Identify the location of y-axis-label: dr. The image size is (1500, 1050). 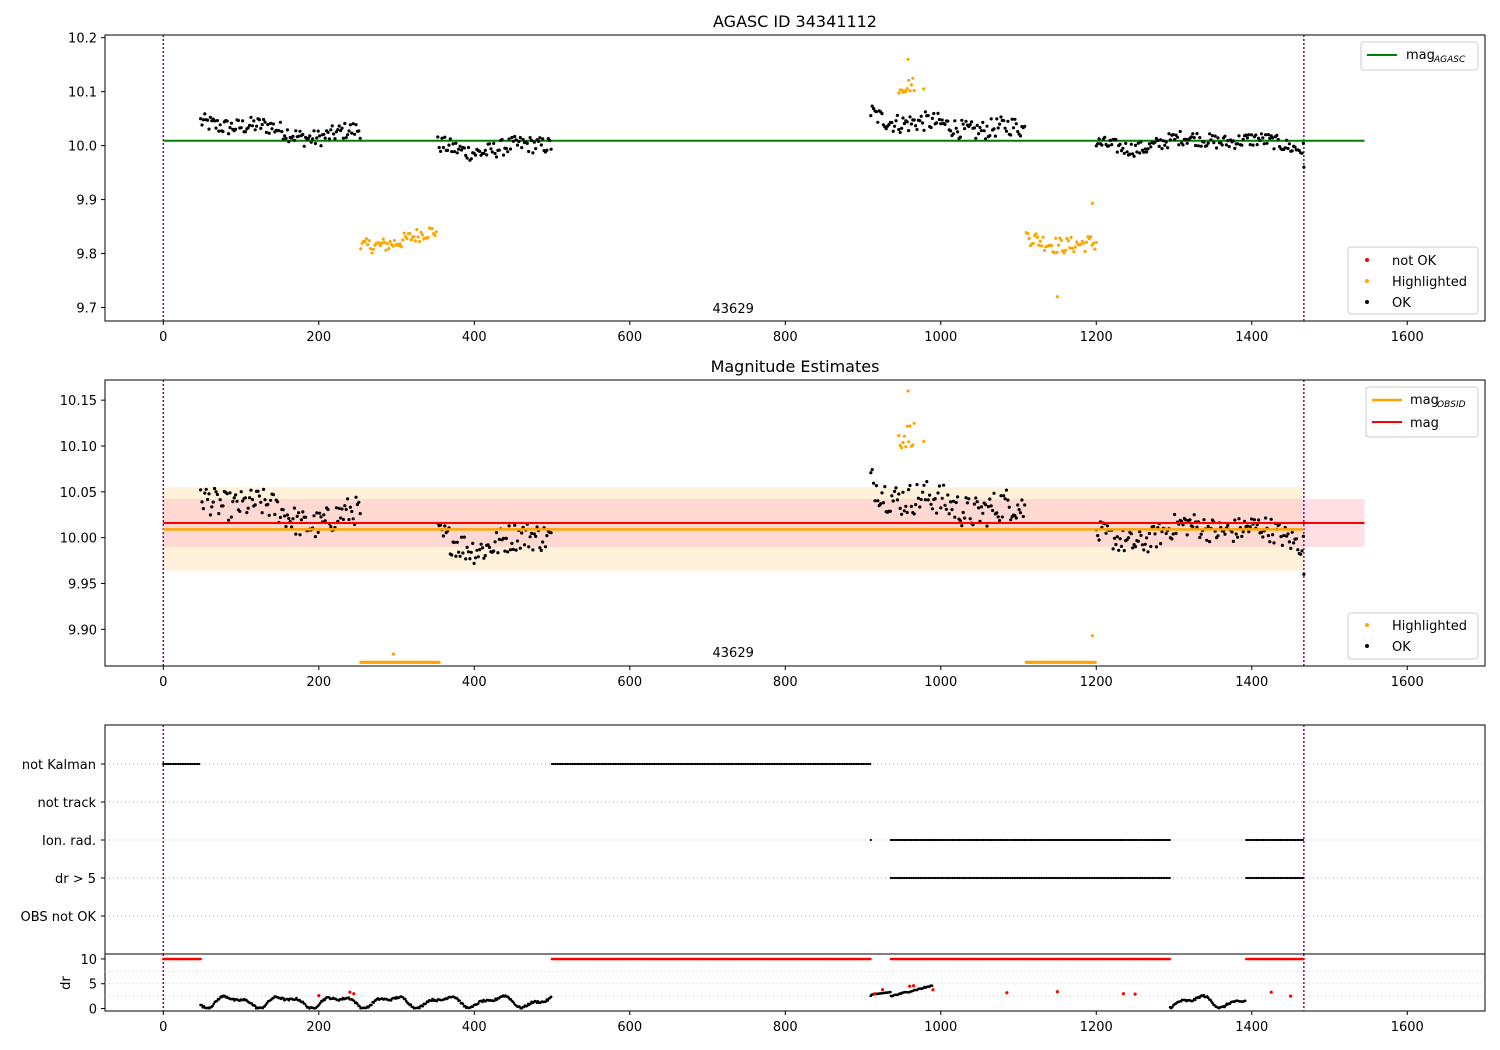
(66, 983).